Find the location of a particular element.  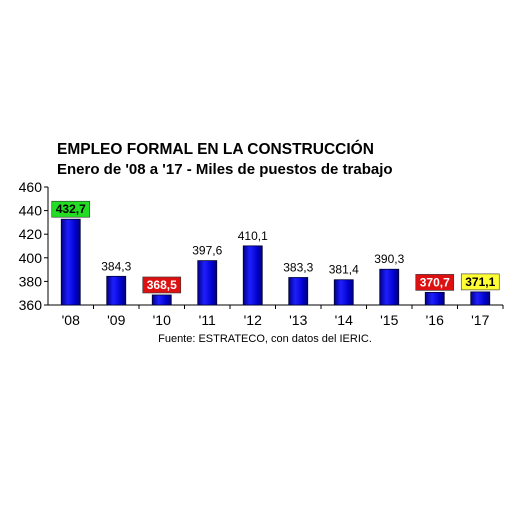

x-tick-label: '09 is located at coordinates (116, 320).